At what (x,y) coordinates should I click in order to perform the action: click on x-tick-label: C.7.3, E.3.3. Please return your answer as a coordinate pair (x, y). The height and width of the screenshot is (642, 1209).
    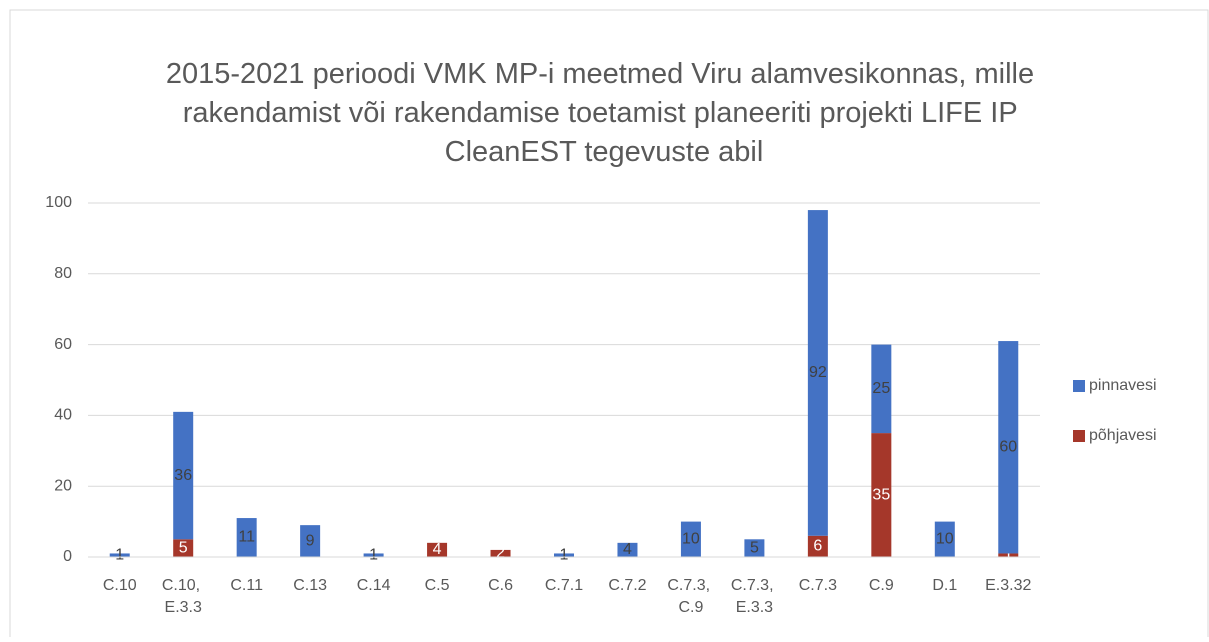
    Looking at the image, I should click on (754, 596).